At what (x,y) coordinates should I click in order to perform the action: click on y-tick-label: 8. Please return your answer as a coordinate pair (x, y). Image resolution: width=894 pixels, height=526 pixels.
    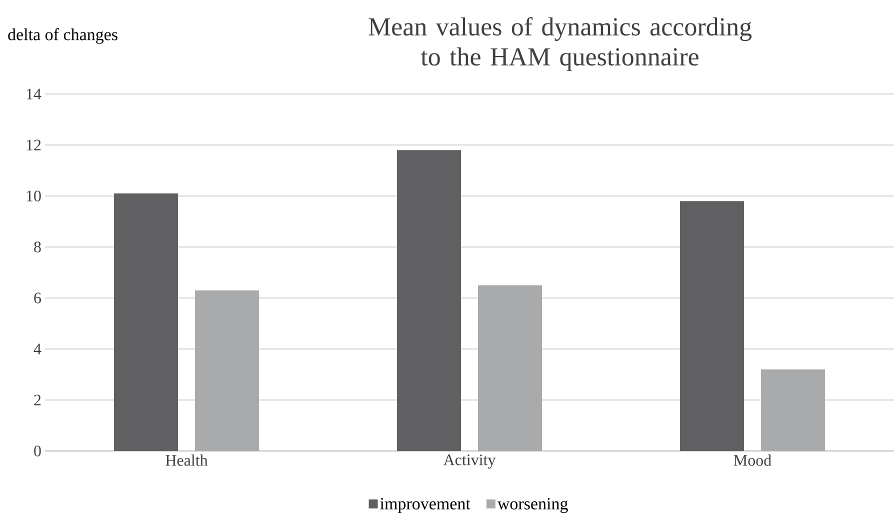
    Looking at the image, I should click on (37, 247).